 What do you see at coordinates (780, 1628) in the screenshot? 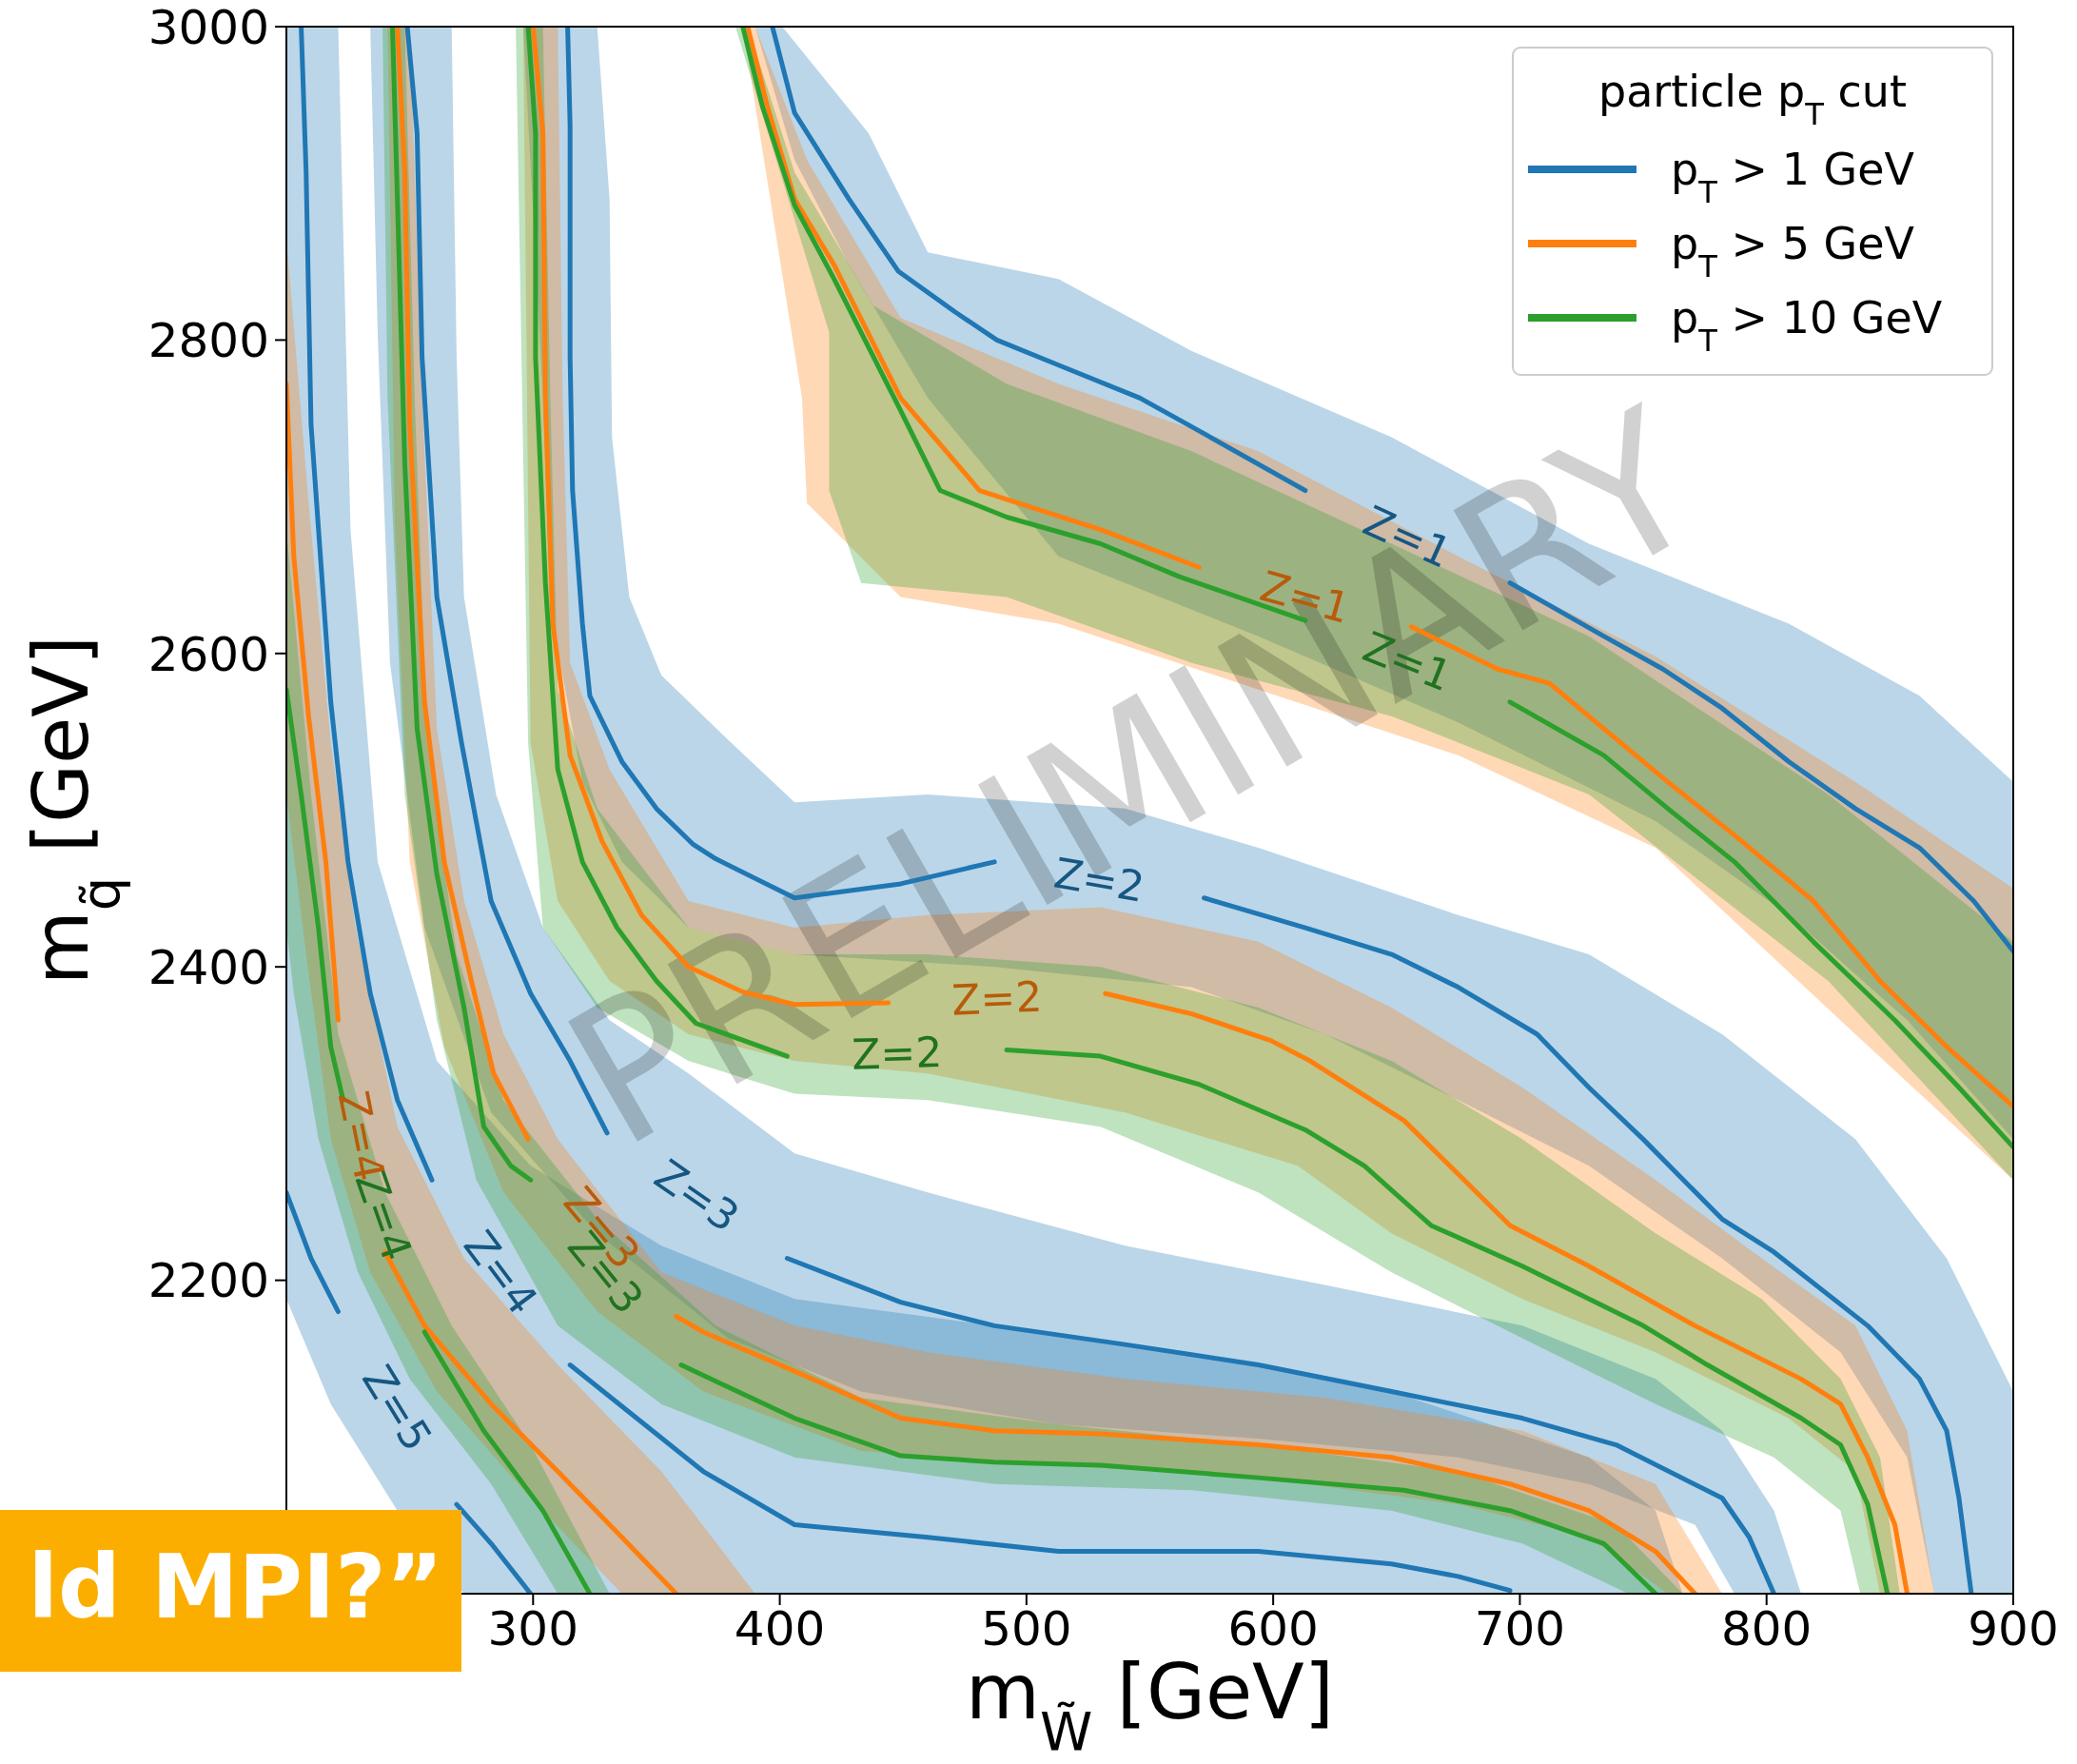
I see `x-tick-label: 400` at bounding box center [780, 1628].